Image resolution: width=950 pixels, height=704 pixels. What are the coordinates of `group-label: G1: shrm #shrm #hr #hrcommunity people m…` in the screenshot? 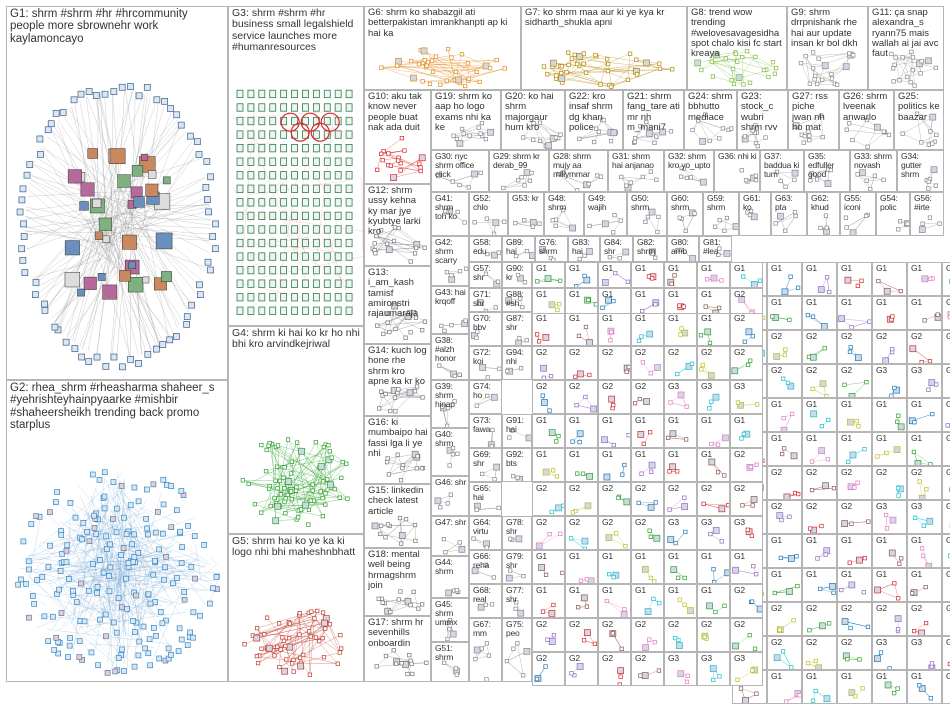 It's located at (117, 26).